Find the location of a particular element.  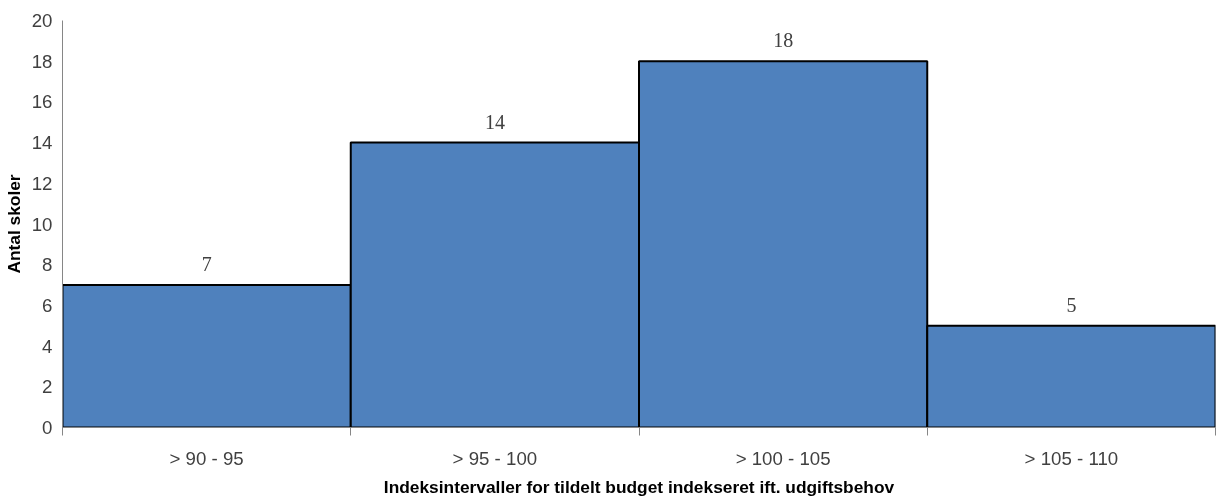

data-label: 5 is located at coordinates (1071, 304).